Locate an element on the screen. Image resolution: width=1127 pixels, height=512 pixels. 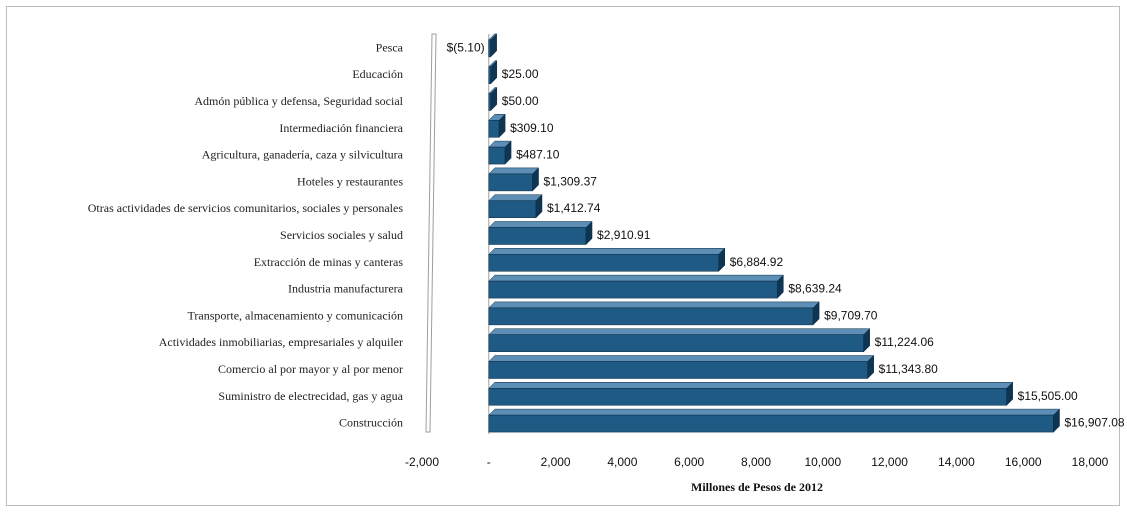
x-tick-label: 14,000 is located at coordinates (956, 462).